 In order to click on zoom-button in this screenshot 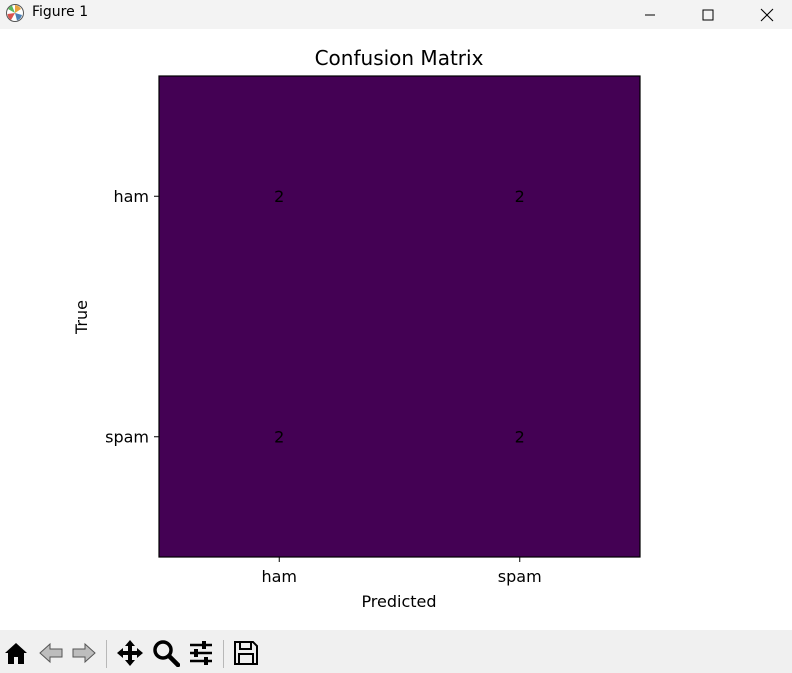, I will do `click(166, 653)`.